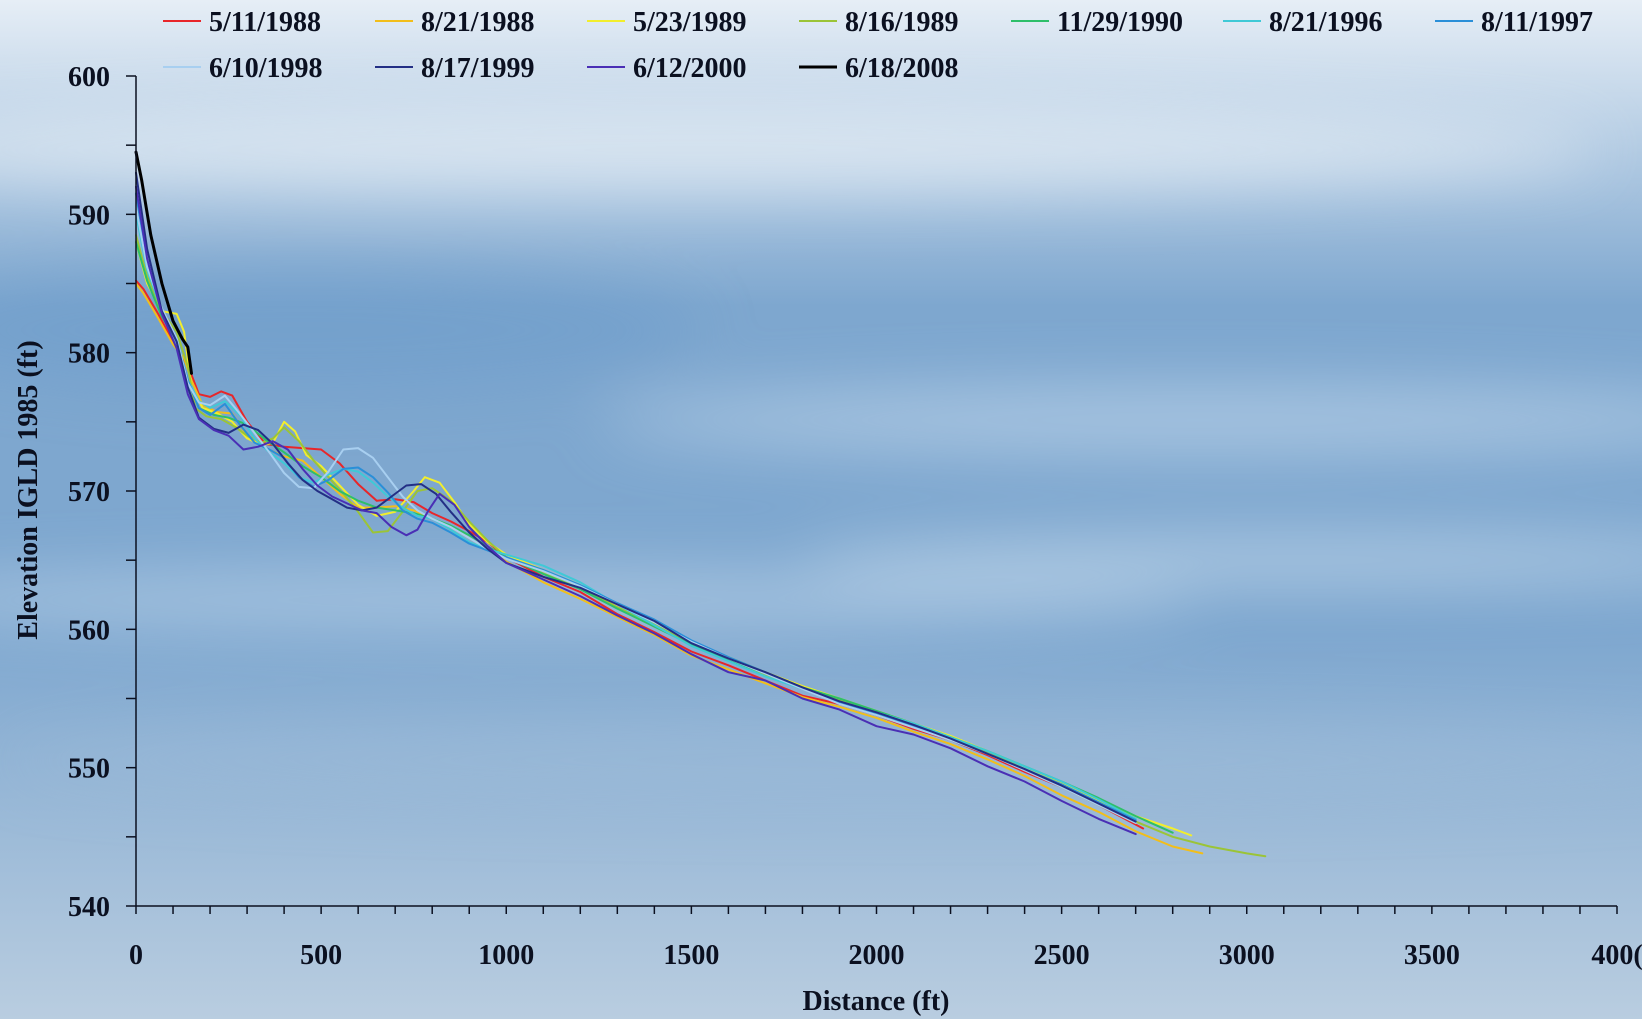 Image resolution: width=1642 pixels, height=1019 pixels. Describe the element at coordinates (89, 354) in the screenshot. I see `y-tick-label: 580` at that location.